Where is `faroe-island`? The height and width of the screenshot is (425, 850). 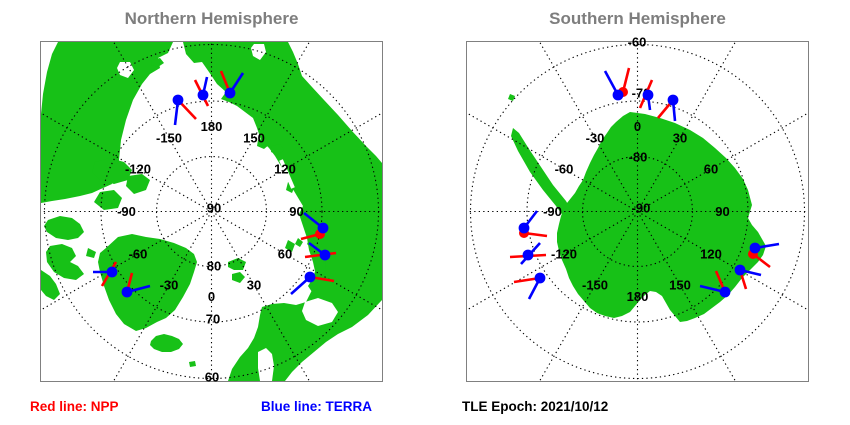 faroe-island is located at coordinates (192, 364).